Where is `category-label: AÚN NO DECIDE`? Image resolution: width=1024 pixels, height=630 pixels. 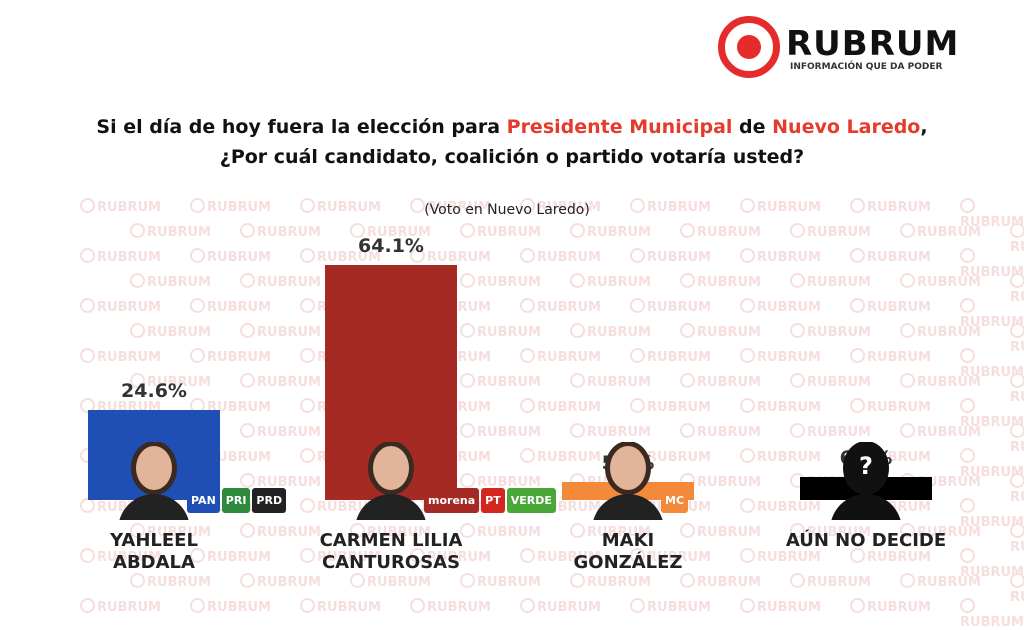 category-label: AÚN NO DECIDE is located at coordinates (866, 540).